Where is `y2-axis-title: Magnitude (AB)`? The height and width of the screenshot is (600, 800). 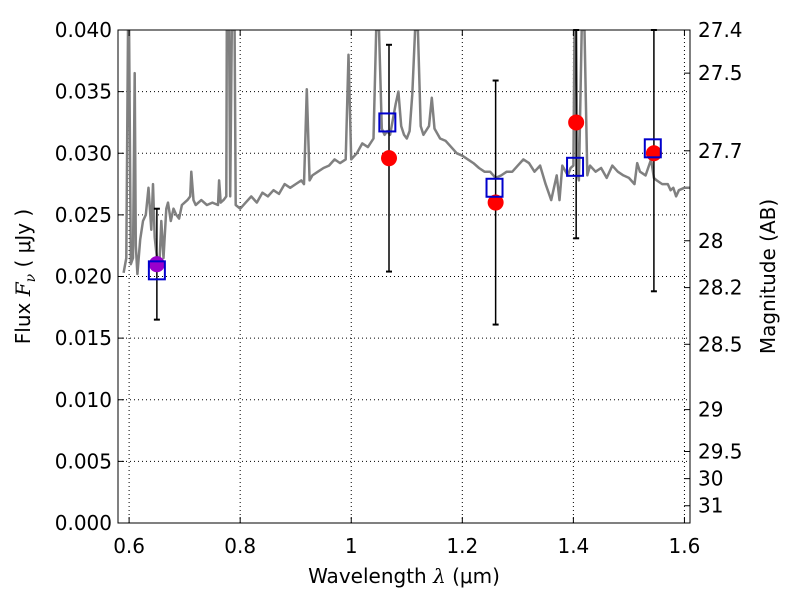
y2-axis-title: Magnitude (AB) is located at coordinates (768, 276).